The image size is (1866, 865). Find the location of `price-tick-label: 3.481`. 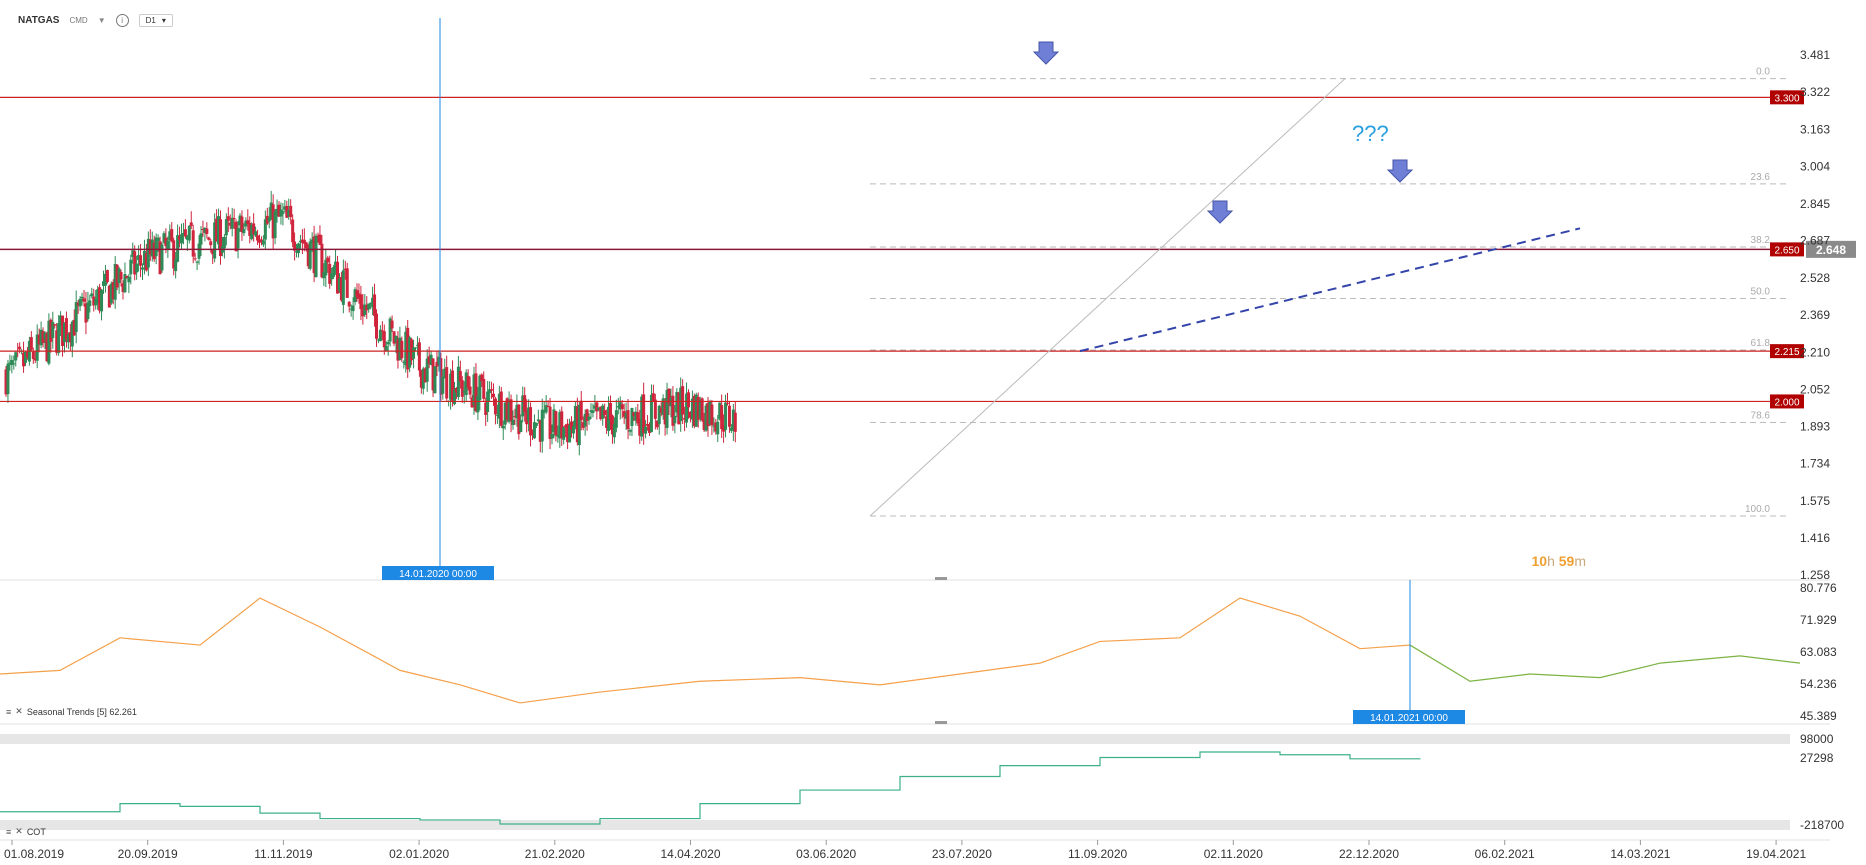

price-tick-label: 3.481 is located at coordinates (1815, 55).